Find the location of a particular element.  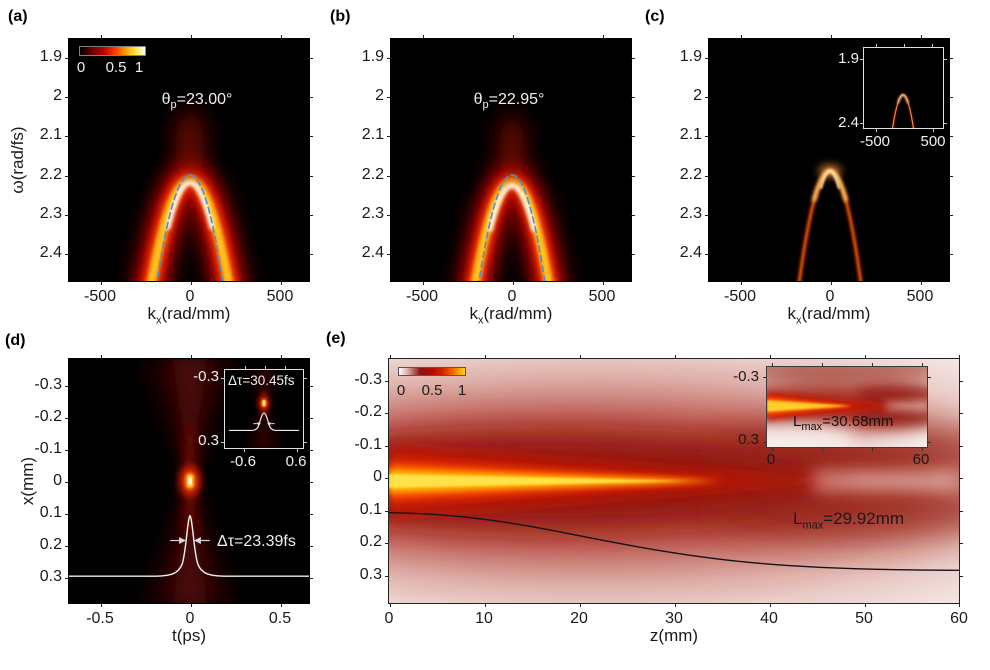

x-tick-label: 10 is located at coordinates (484, 618).